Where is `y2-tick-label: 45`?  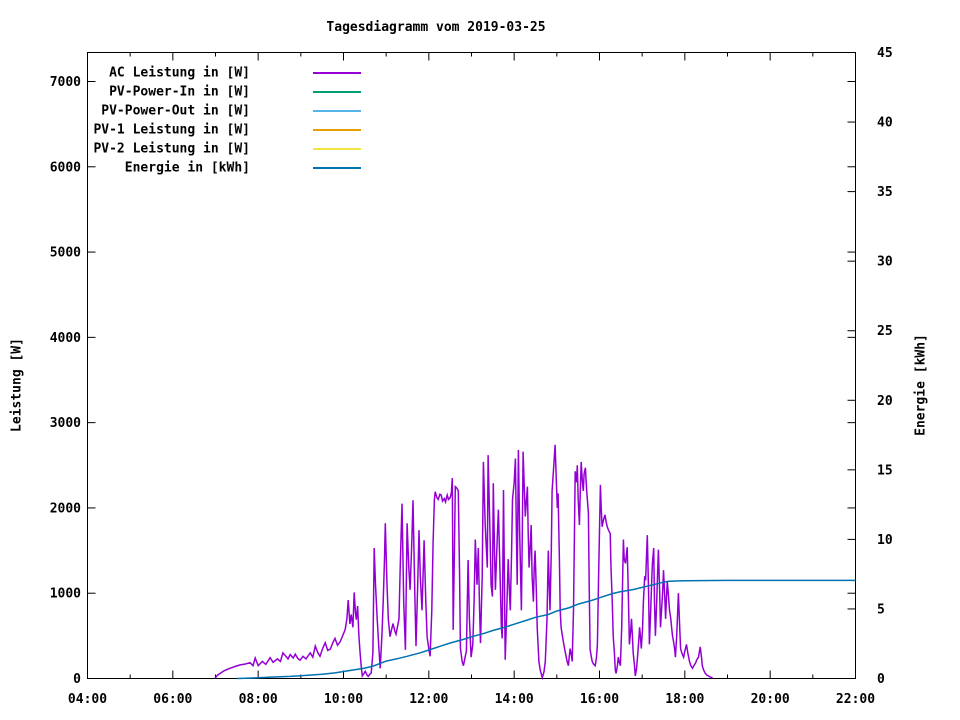
y2-tick-label: 45 is located at coordinates (885, 53).